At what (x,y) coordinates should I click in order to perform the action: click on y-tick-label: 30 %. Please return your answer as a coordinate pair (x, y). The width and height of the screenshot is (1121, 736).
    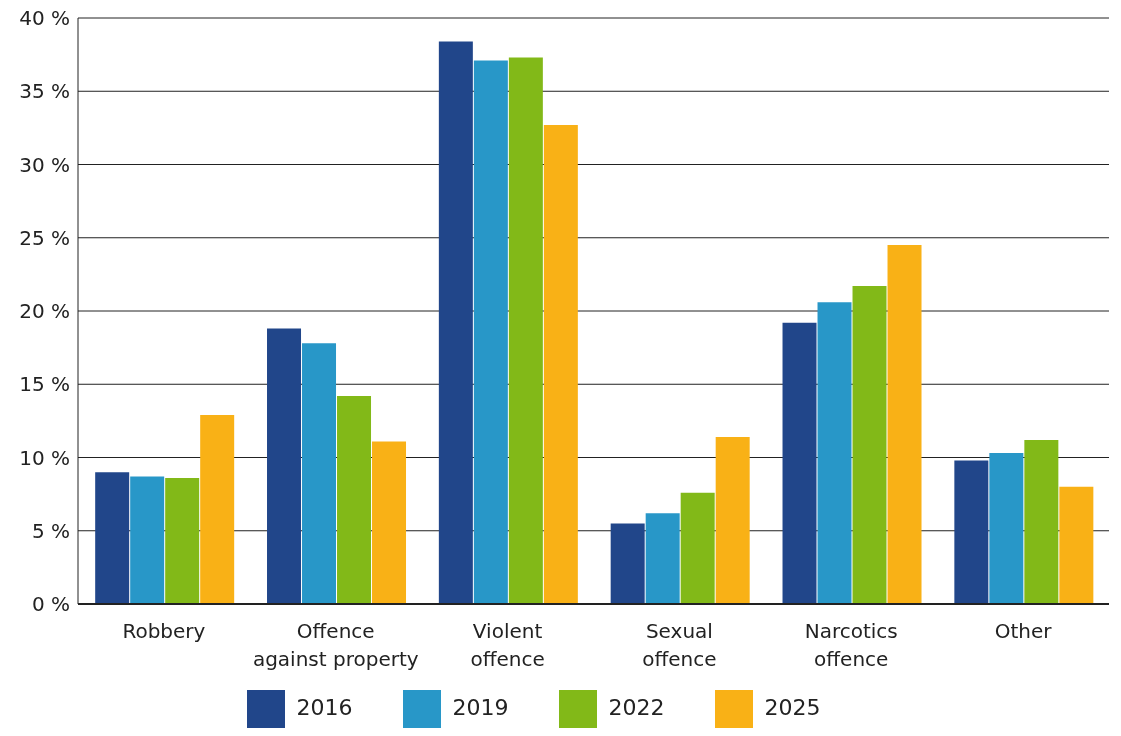
    Looking at the image, I should click on (44, 164).